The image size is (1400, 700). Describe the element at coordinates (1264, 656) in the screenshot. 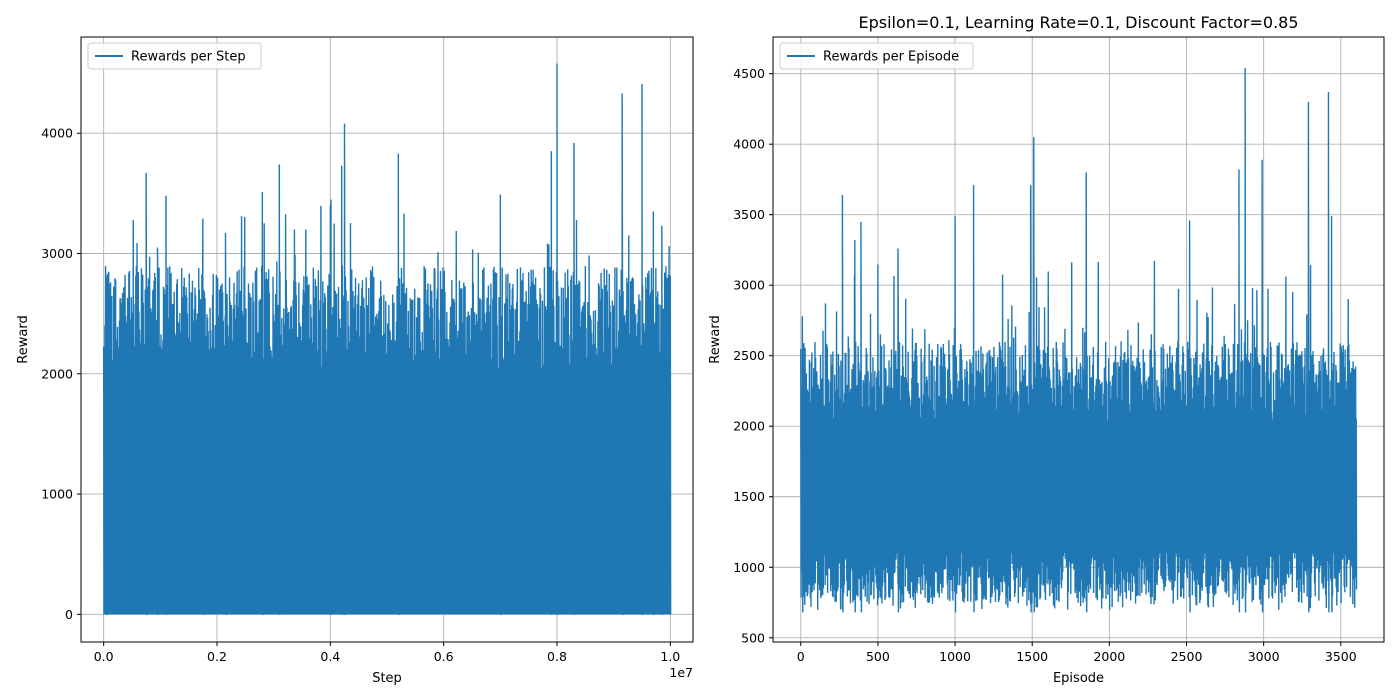

I see `x-tick-label: 3000` at that location.